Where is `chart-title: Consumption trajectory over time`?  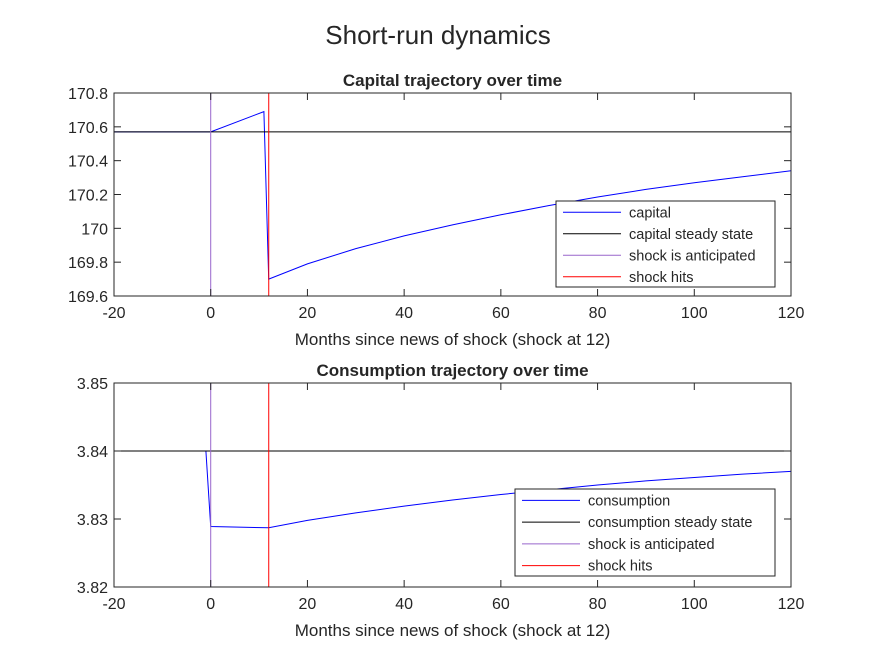 chart-title: Consumption trajectory over time is located at coordinates (452, 370).